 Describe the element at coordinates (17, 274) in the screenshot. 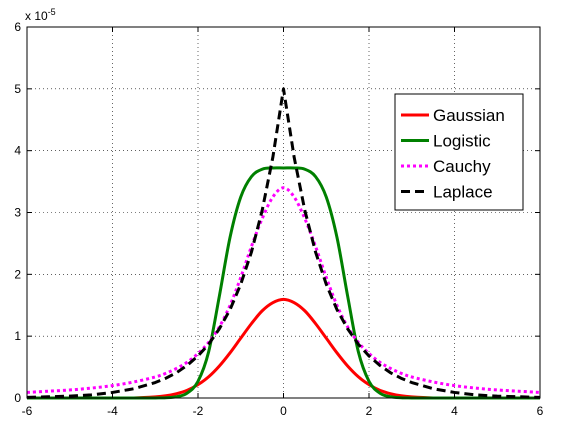

I see `y-tick-label: 2` at that location.